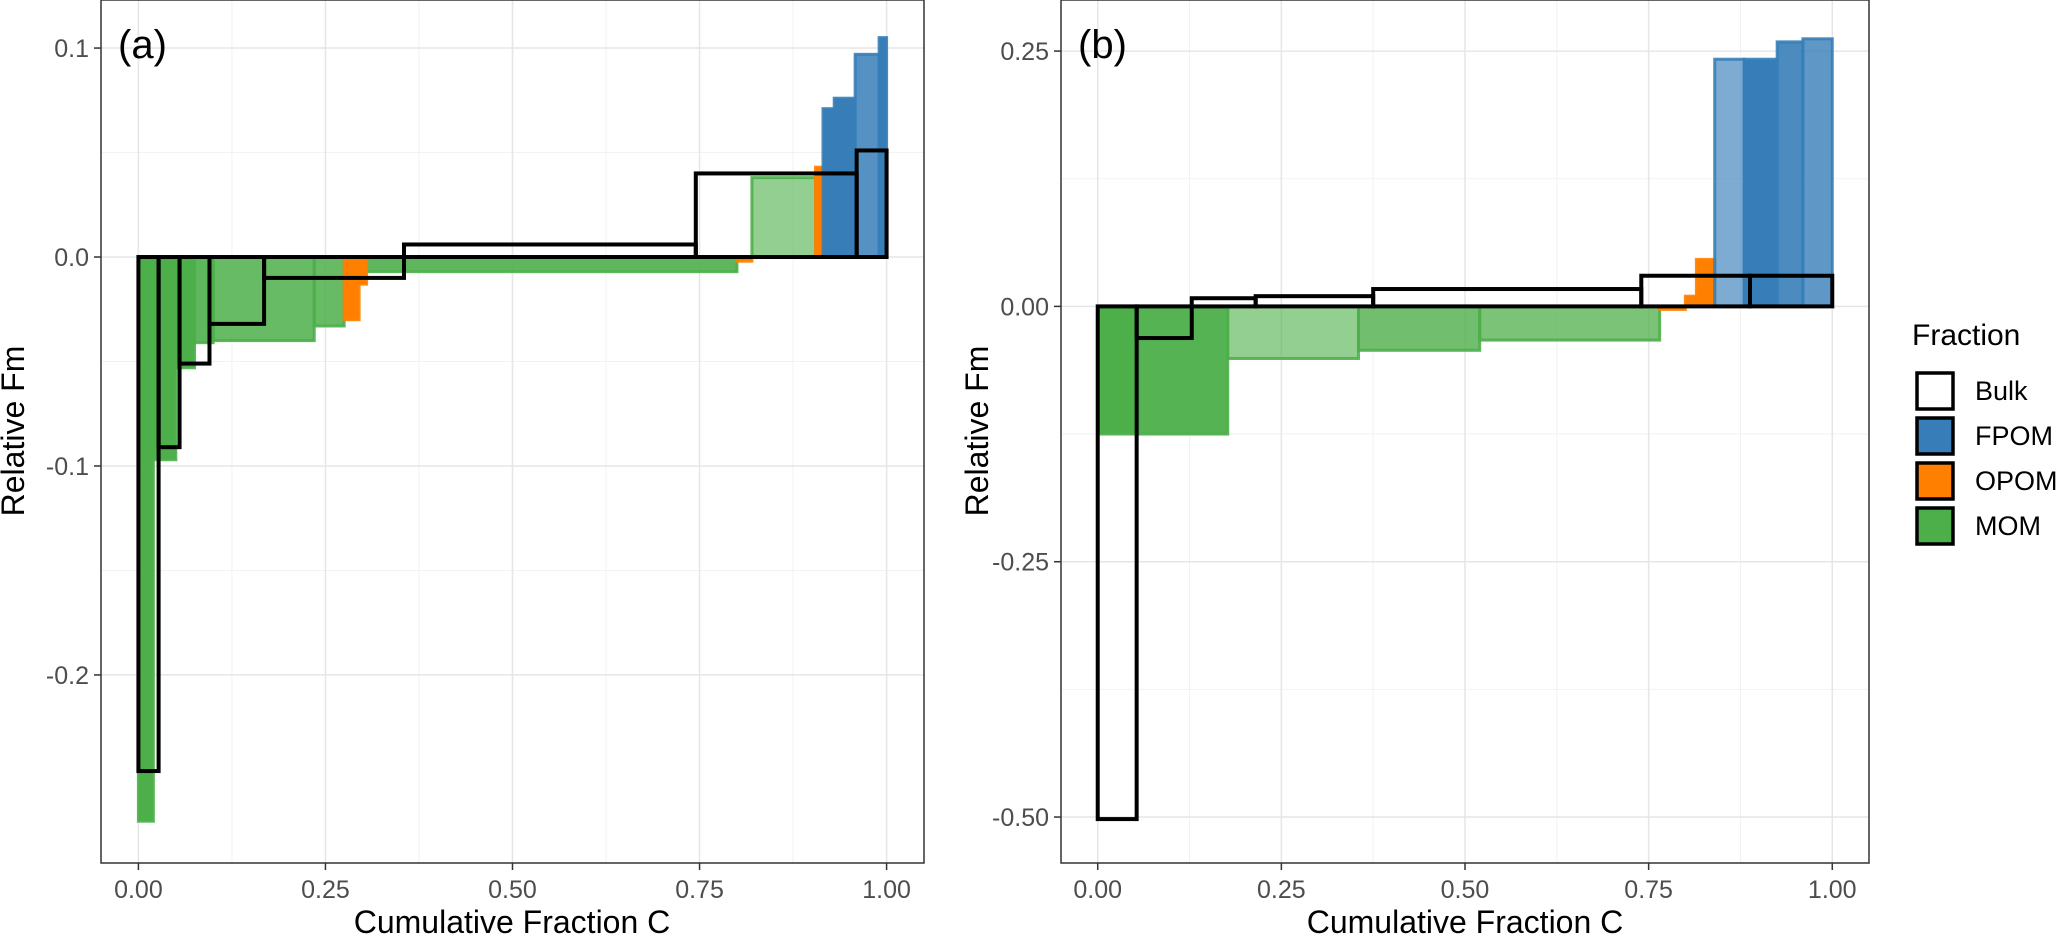  I want to click on legend-swatch-fpom, so click(1935, 436).